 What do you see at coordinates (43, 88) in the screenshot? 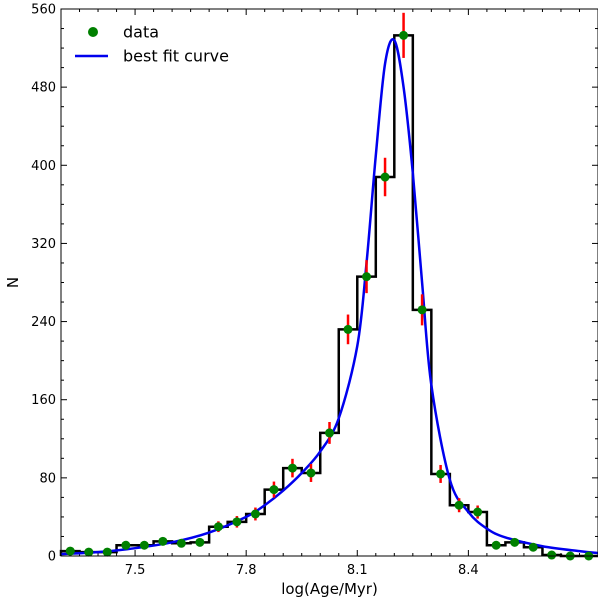
I see `y-tick-label: 480` at bounding box center [43, 88].